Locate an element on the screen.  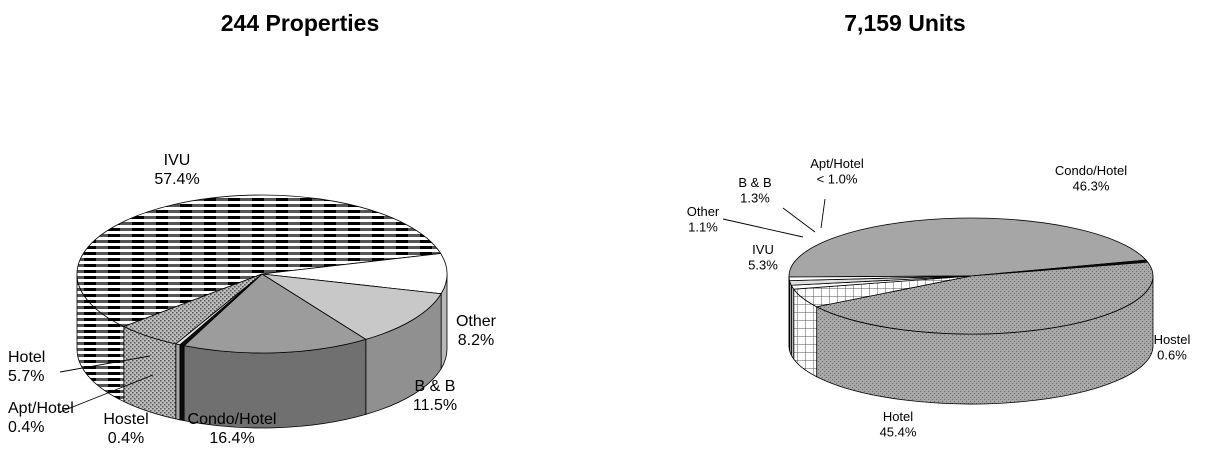
slice-label-ivu: IVU 57.4% is located at coordinates (176, 170).